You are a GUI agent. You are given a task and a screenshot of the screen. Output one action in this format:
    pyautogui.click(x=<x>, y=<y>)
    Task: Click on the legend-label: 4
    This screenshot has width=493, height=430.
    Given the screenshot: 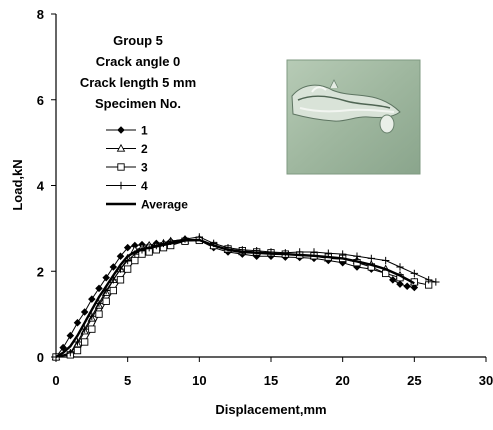 What is the action you would take?
    pyautogui.click(x=144, y=186)
    